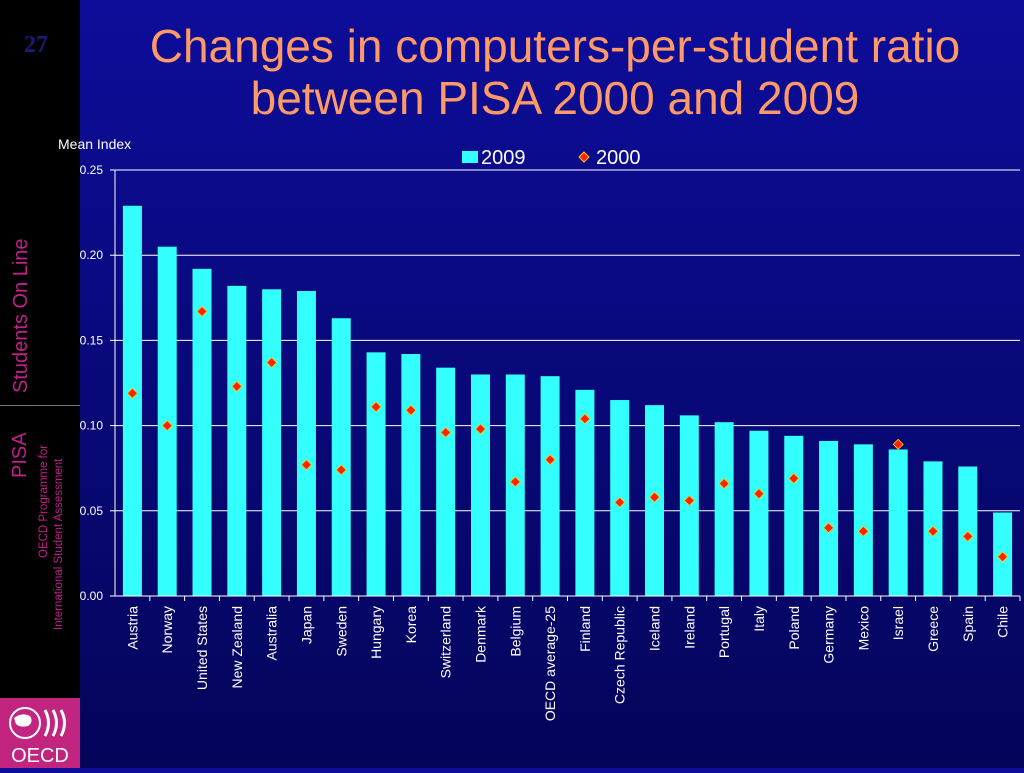 Image resolution: width=1024 pixels, height=773 pixels. What do you see at coordinates (167, 629) in the screenshot?
I see `x-tick-label: Norway` at bounding box center [167, 629].